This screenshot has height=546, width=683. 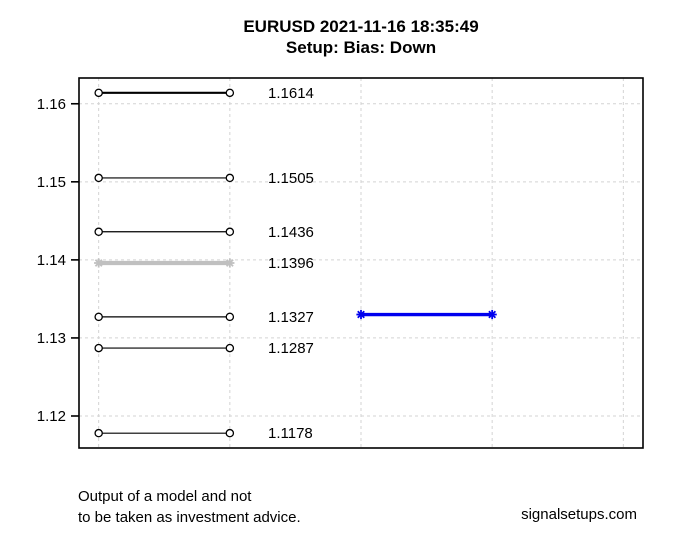 I want to click on level-value-label: 1.1396, so click(x=291, y=263).